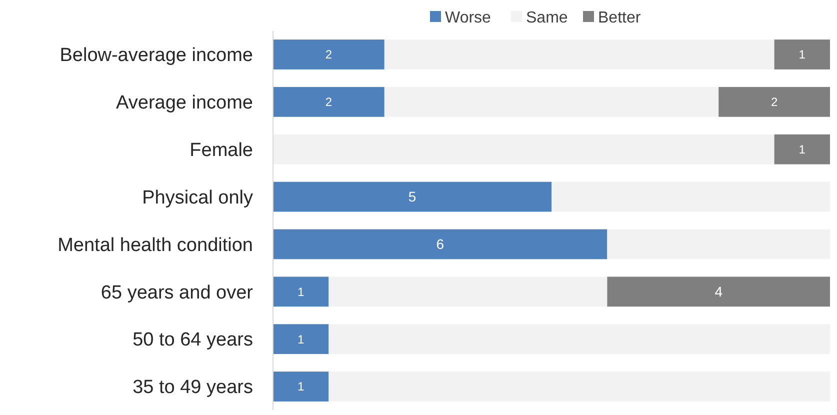 Image resolution: width=837 pixels, height=415 pixels. What do you see at coordinates (221, 150) in the screenshot?
I see `y-tick-label: Female` at bounding box center [221, 150].